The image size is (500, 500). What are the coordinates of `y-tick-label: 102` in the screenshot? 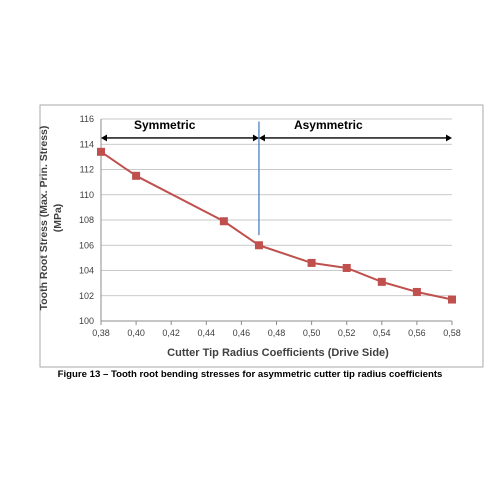 It's located at (86, 296).